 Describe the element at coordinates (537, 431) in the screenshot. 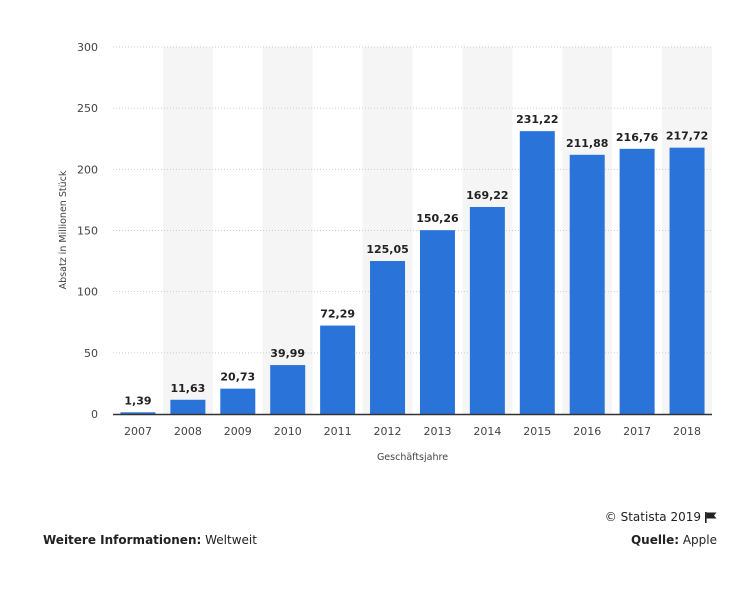

I see `x-tick-2015: 2015` at that location.